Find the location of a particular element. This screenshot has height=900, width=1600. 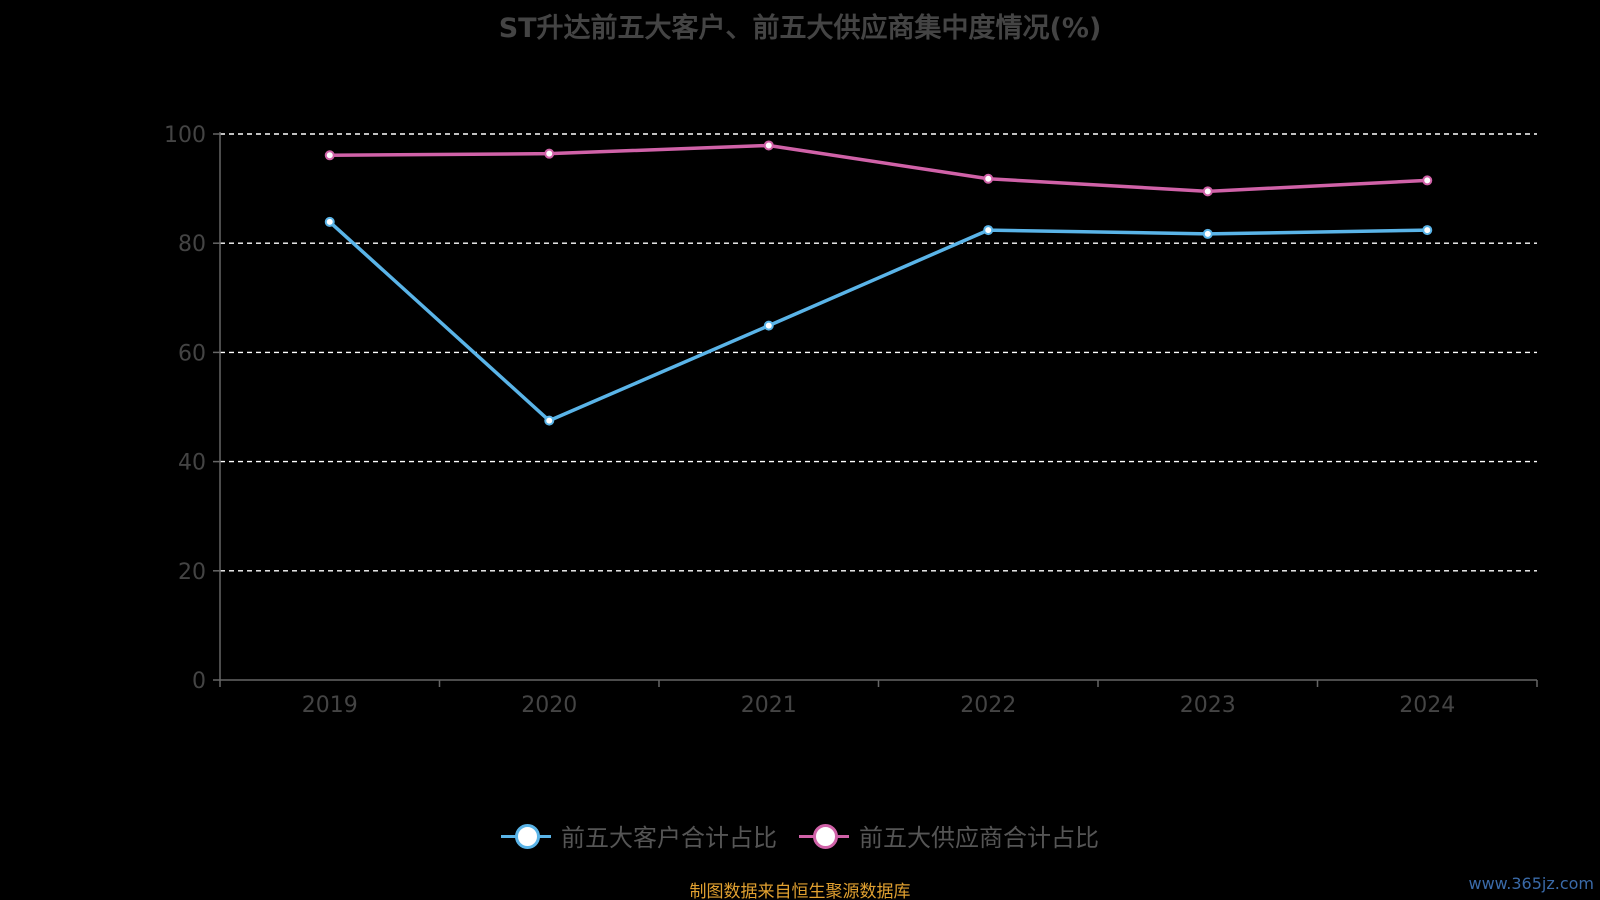

y-tick-label: 20 is located at coordinates (192, 572).